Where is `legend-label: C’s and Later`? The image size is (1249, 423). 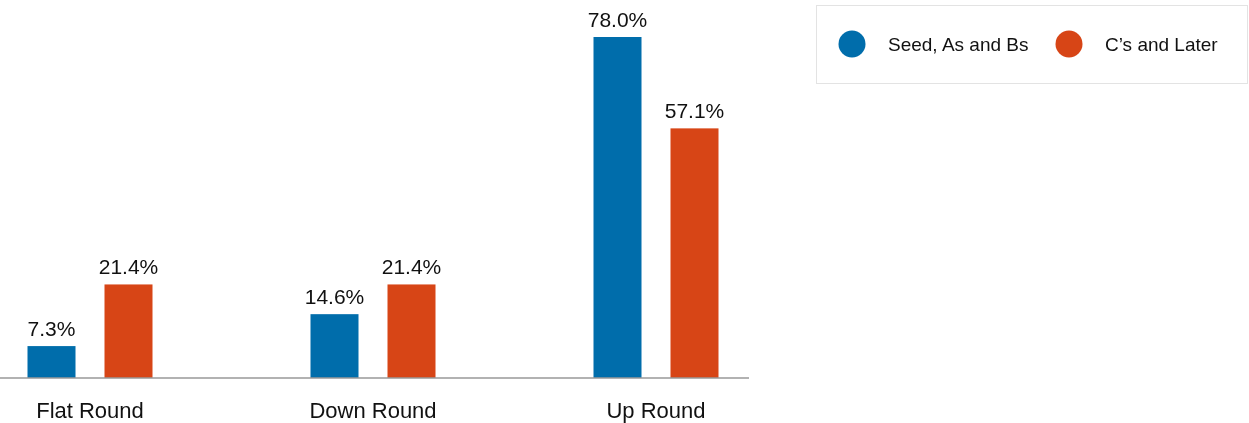 legend-label: C’s and Later is located at coordinates (1162, 44).